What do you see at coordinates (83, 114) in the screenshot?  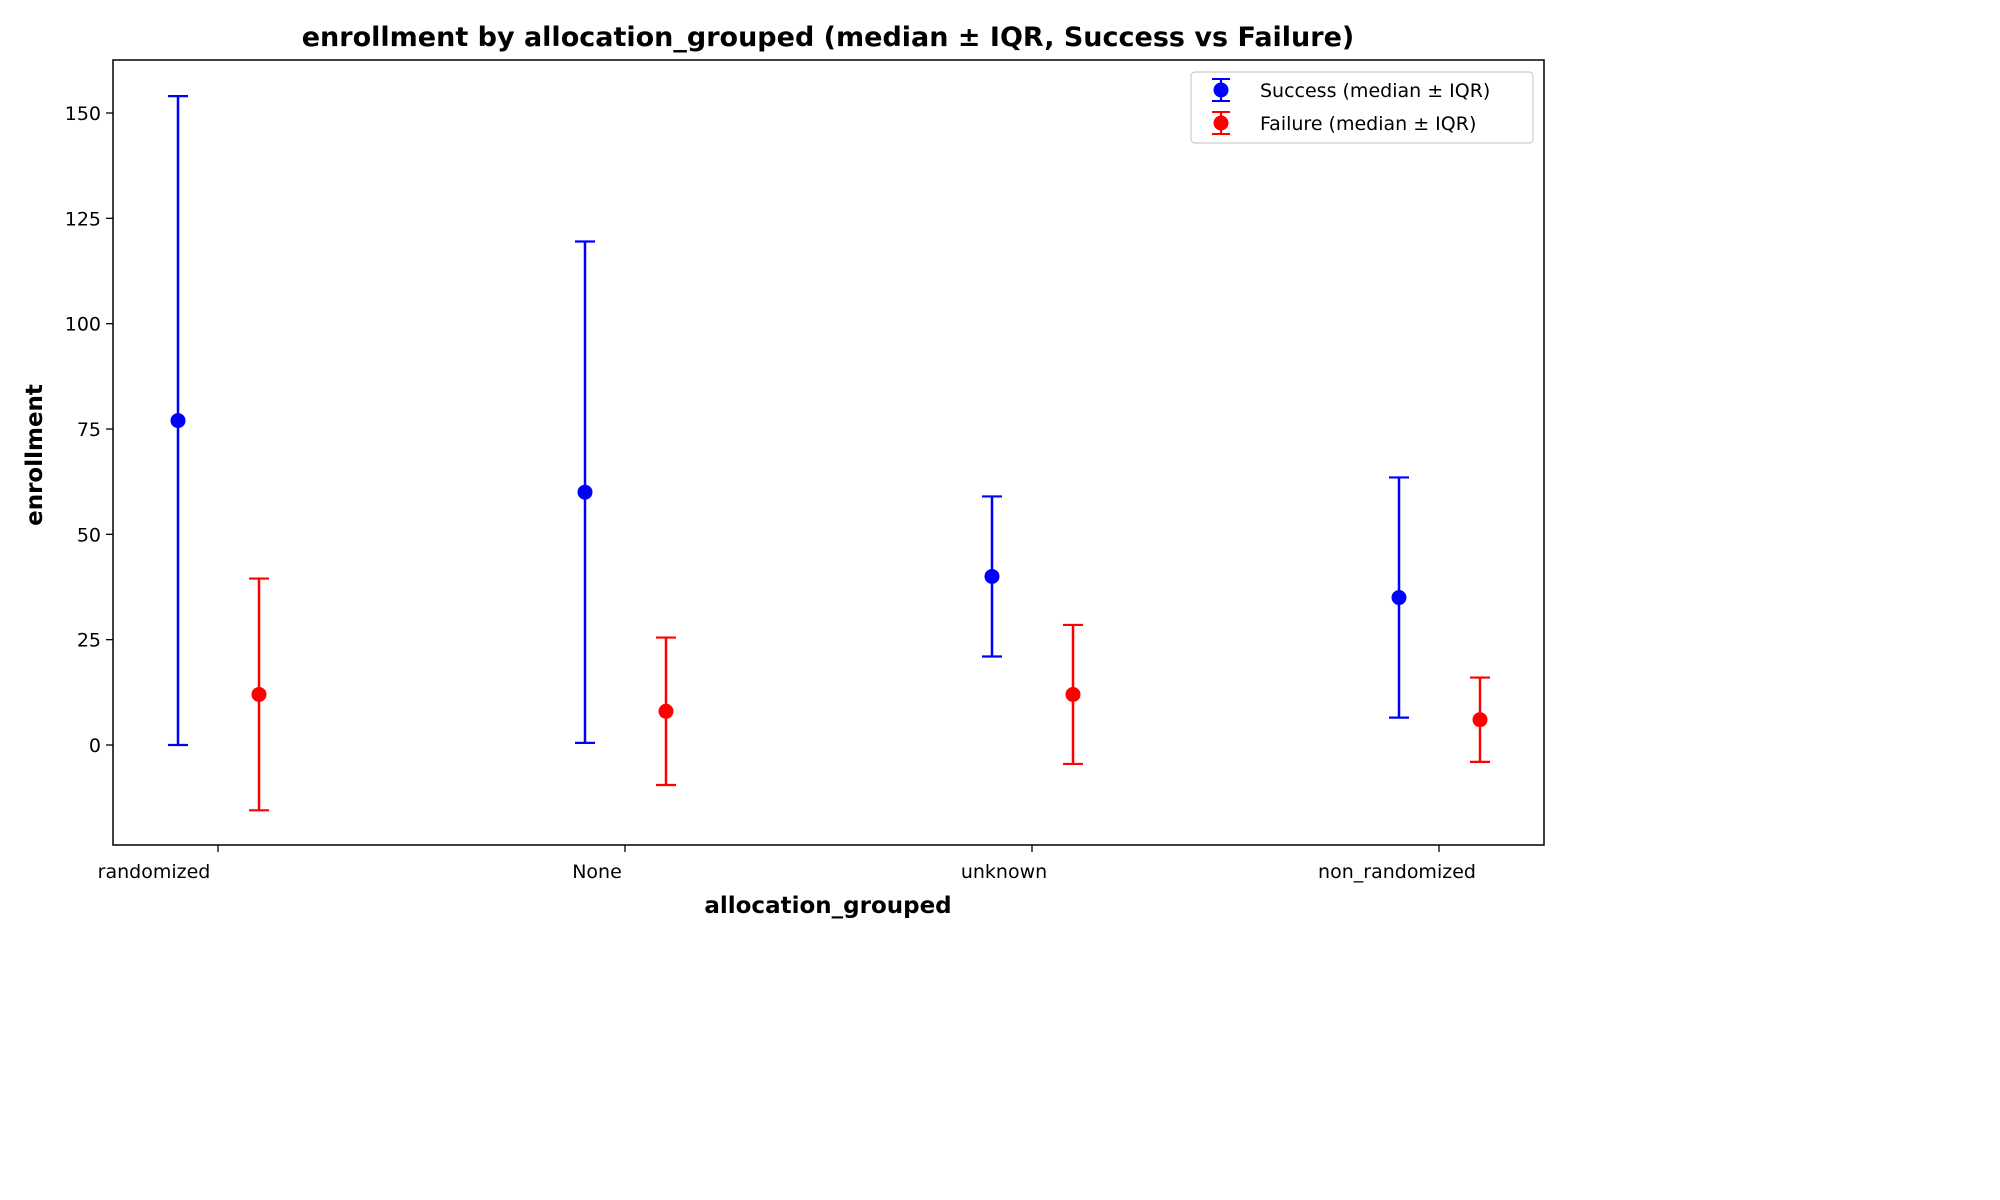 I see `y-tick-label: 150` at bounding box center [83, 114].